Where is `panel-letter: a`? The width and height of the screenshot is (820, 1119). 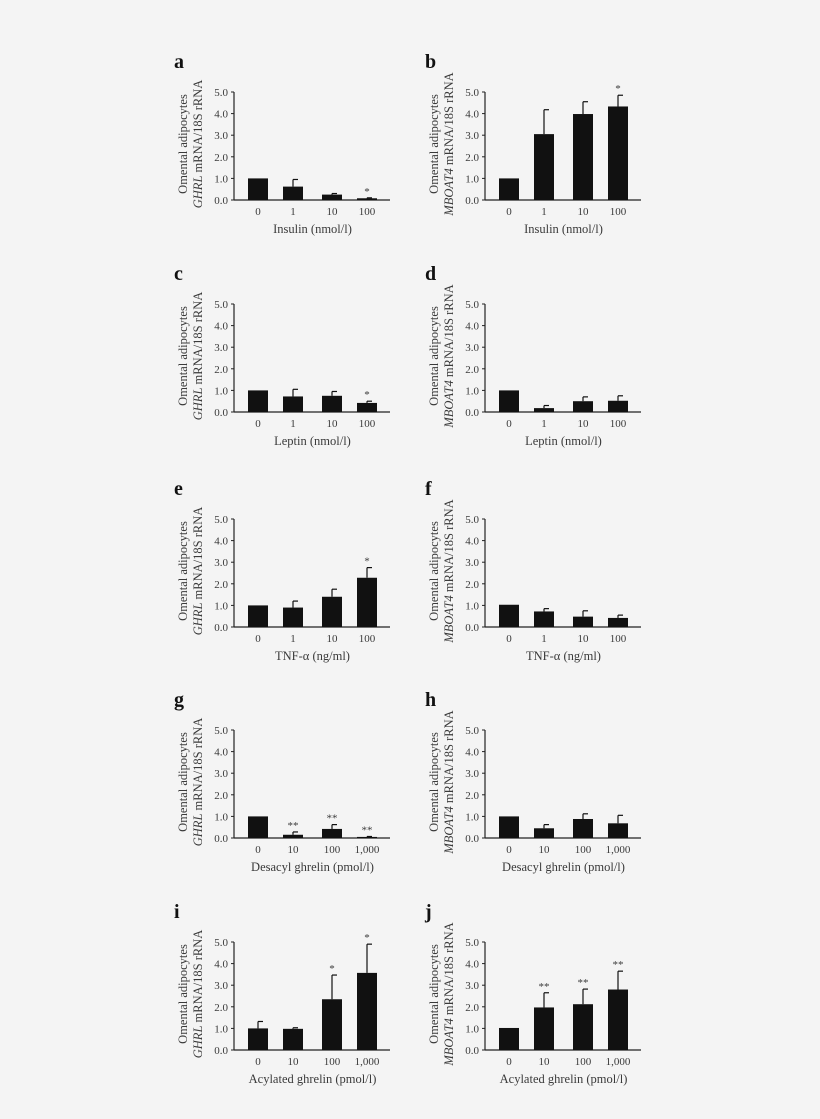
panel-letter: a is located at coordinates (179, 62).